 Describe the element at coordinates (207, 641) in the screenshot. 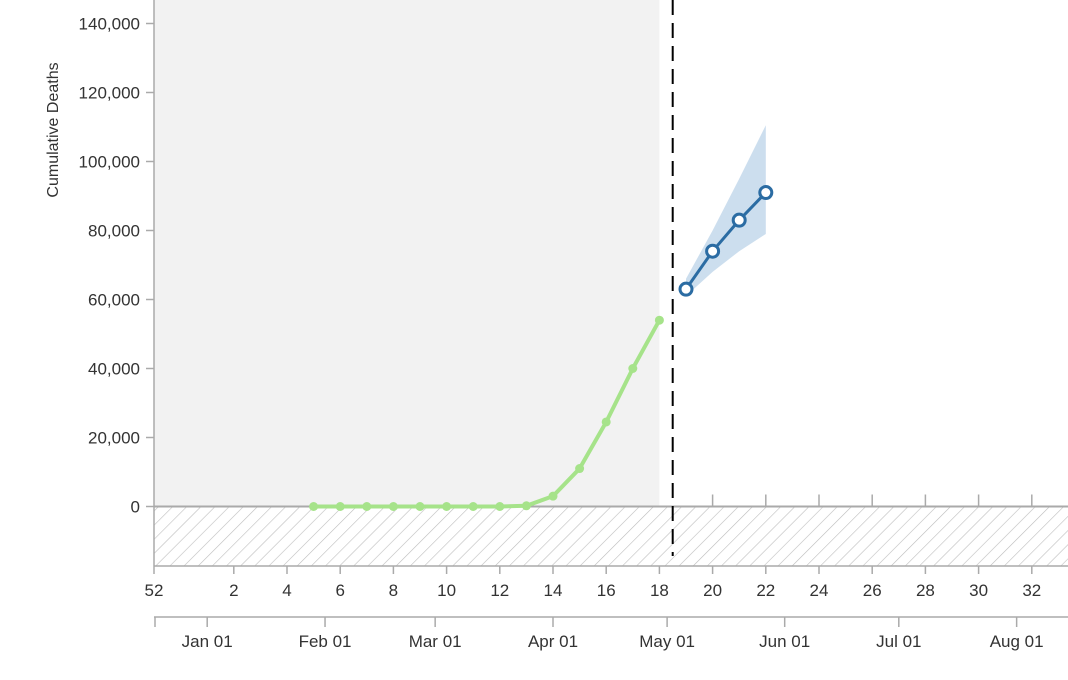

I see `date-tick-label: Jan 01` at that location.